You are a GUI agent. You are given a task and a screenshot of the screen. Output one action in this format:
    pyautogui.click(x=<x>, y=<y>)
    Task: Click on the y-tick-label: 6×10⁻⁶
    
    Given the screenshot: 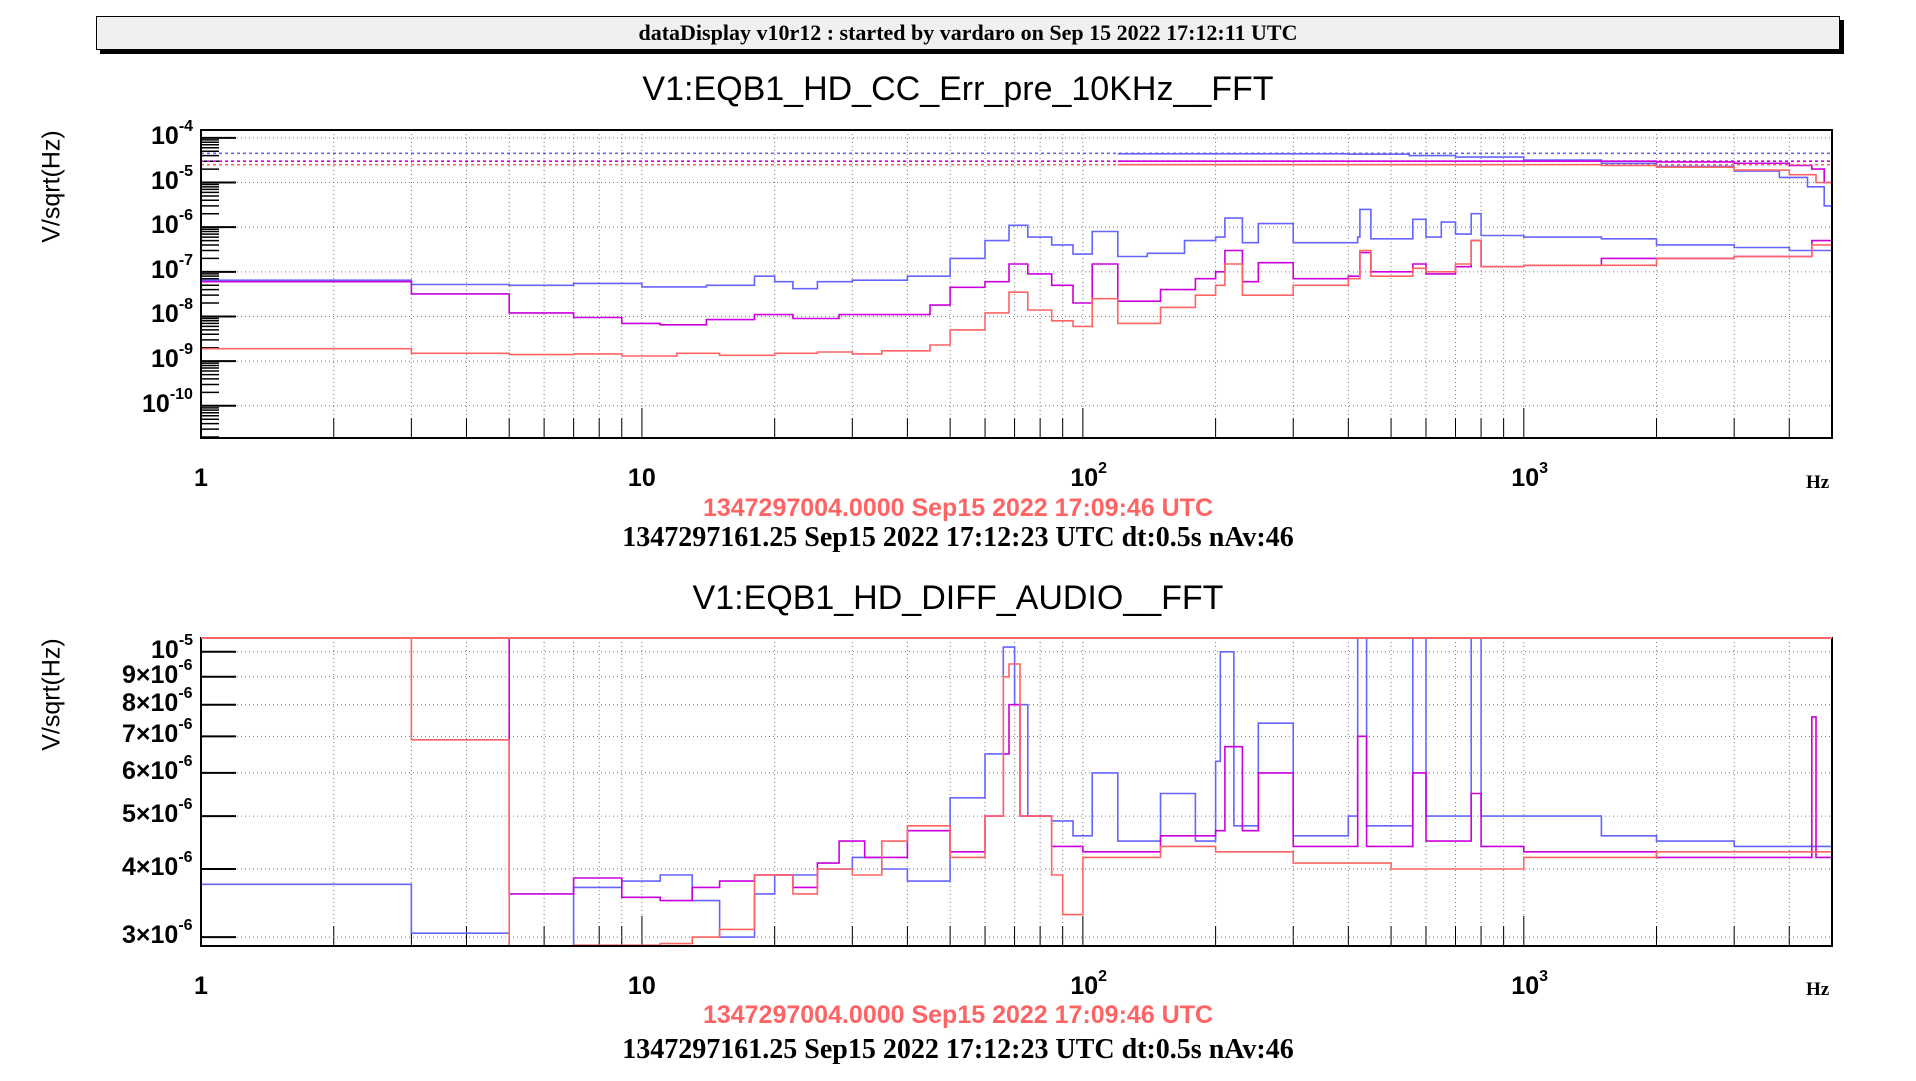 What is the action you would take?
    pyautogui.click(x=157, y=768)
    